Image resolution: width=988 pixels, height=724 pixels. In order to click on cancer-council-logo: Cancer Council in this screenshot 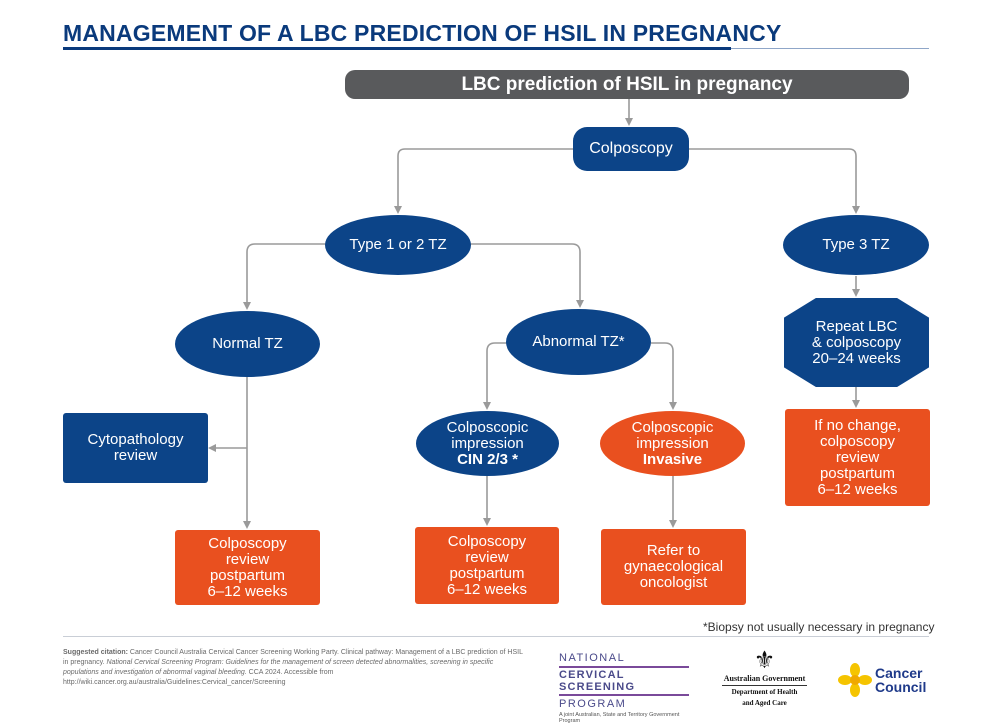, I will do `click(882, 680)`.